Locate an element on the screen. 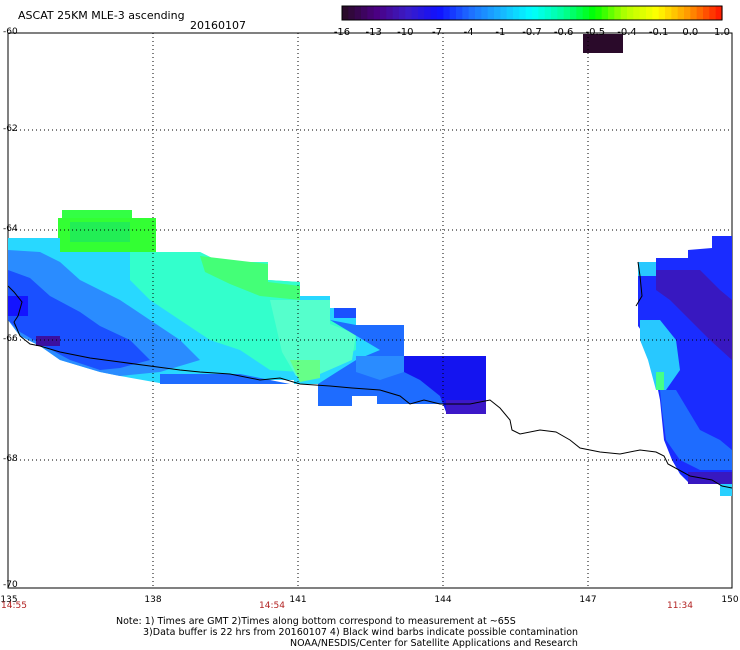 The image size is (740, 650). colorbar-label: -16 is located at coordinates (342, 32).